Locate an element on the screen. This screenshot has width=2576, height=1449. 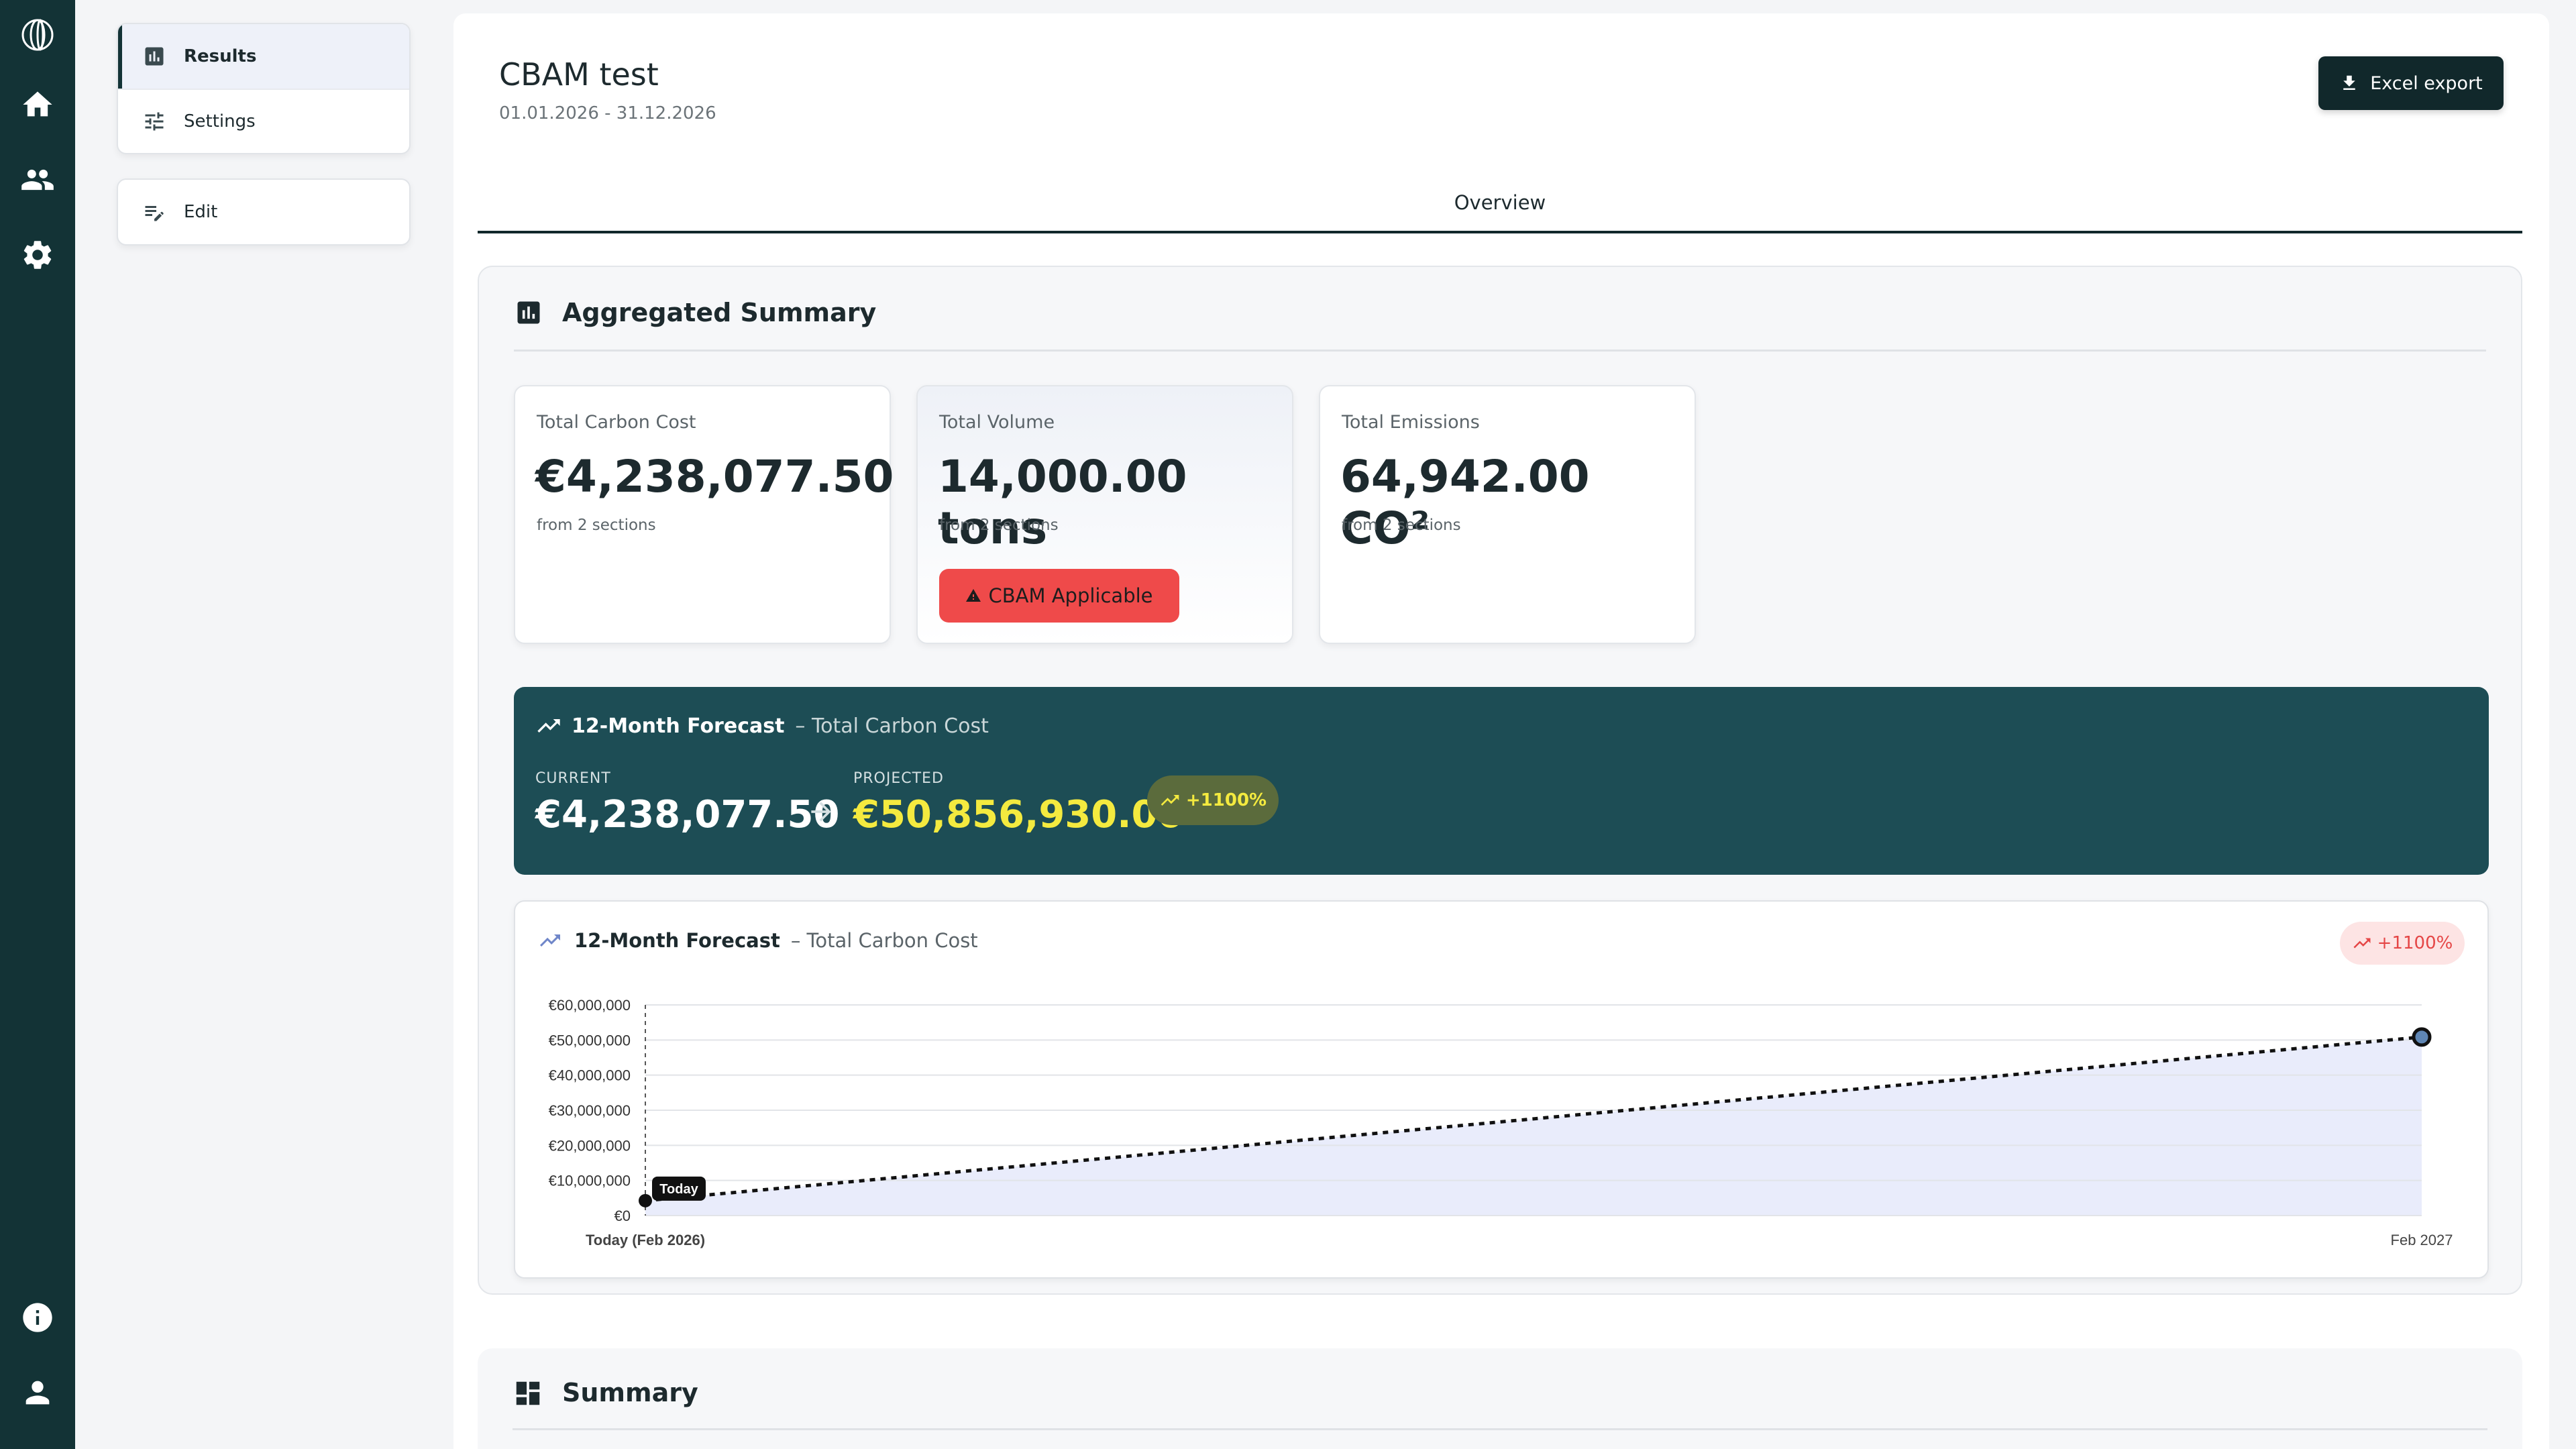
nav-item-results-label: Results is located at coordinates (220, 56).